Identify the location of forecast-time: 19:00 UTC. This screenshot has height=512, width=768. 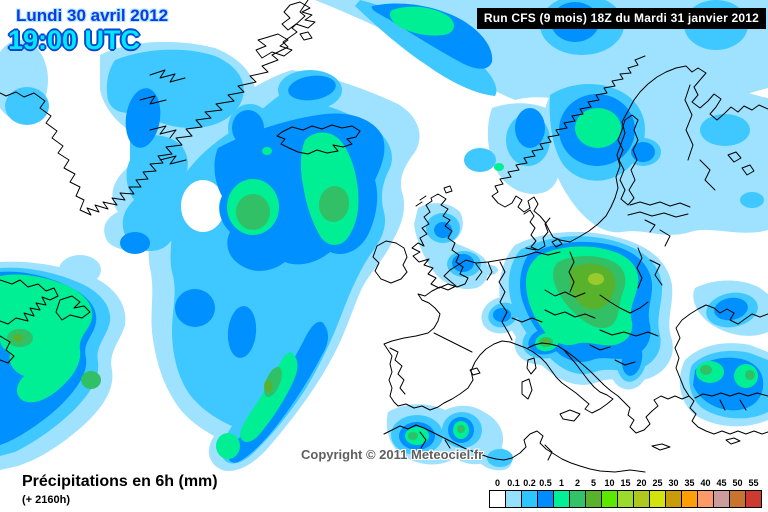
(74, 40).